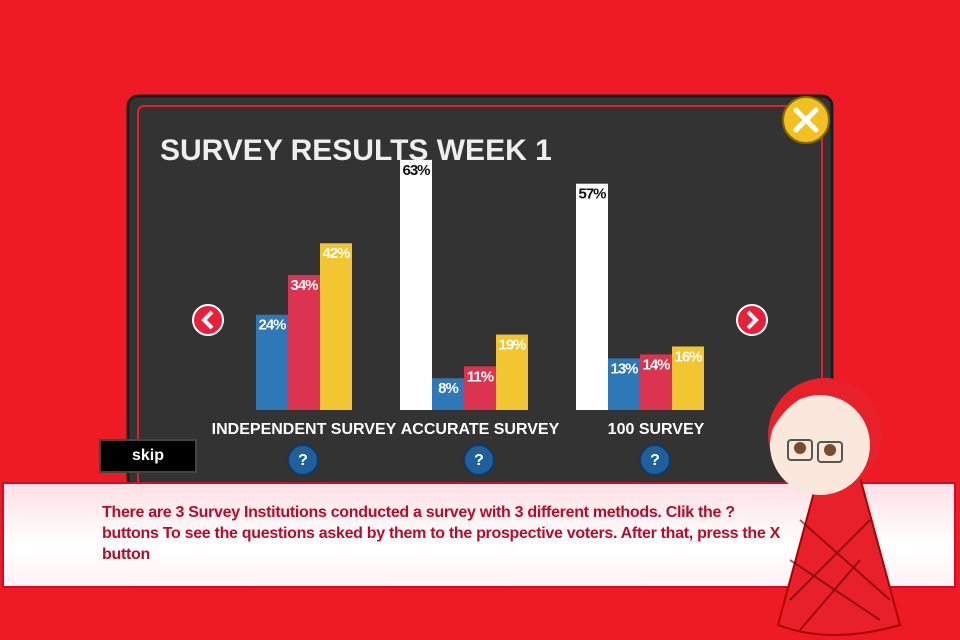 The height and width of the screenshot is (640, 960). Describe the element at coordinates (512, 345) in the screenshot. I see `bar-value-label: 19%` at that location.